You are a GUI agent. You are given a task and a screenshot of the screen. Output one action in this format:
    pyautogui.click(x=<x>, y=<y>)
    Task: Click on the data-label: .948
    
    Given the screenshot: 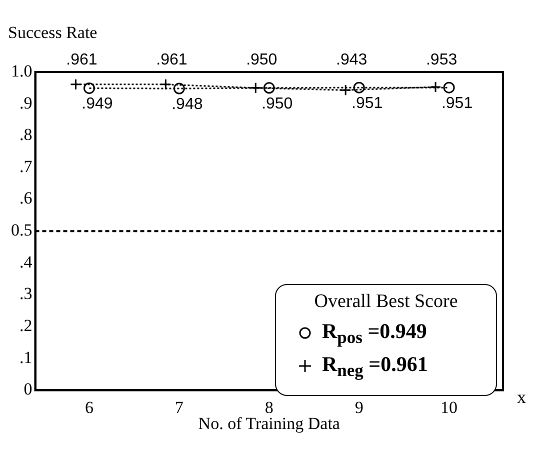 What is the action you would take?
    pyautogui.click(x=187, y=104)
    